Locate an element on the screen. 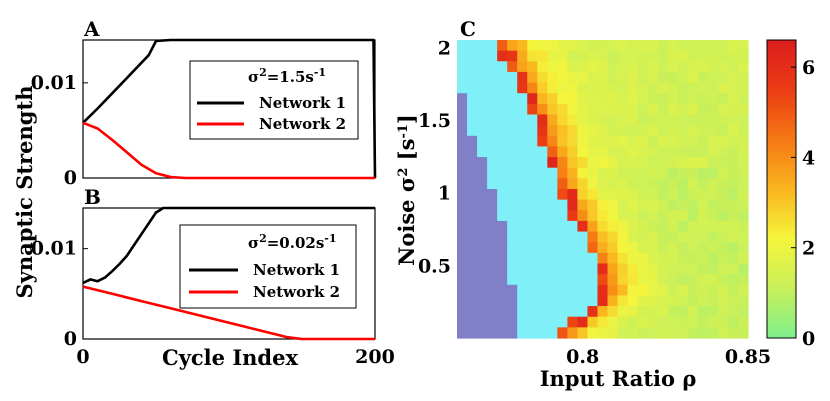 The width and height of the screenshot is (830, 401). shared-xlabel: Cycle Index is located at coordinates (230, 357).